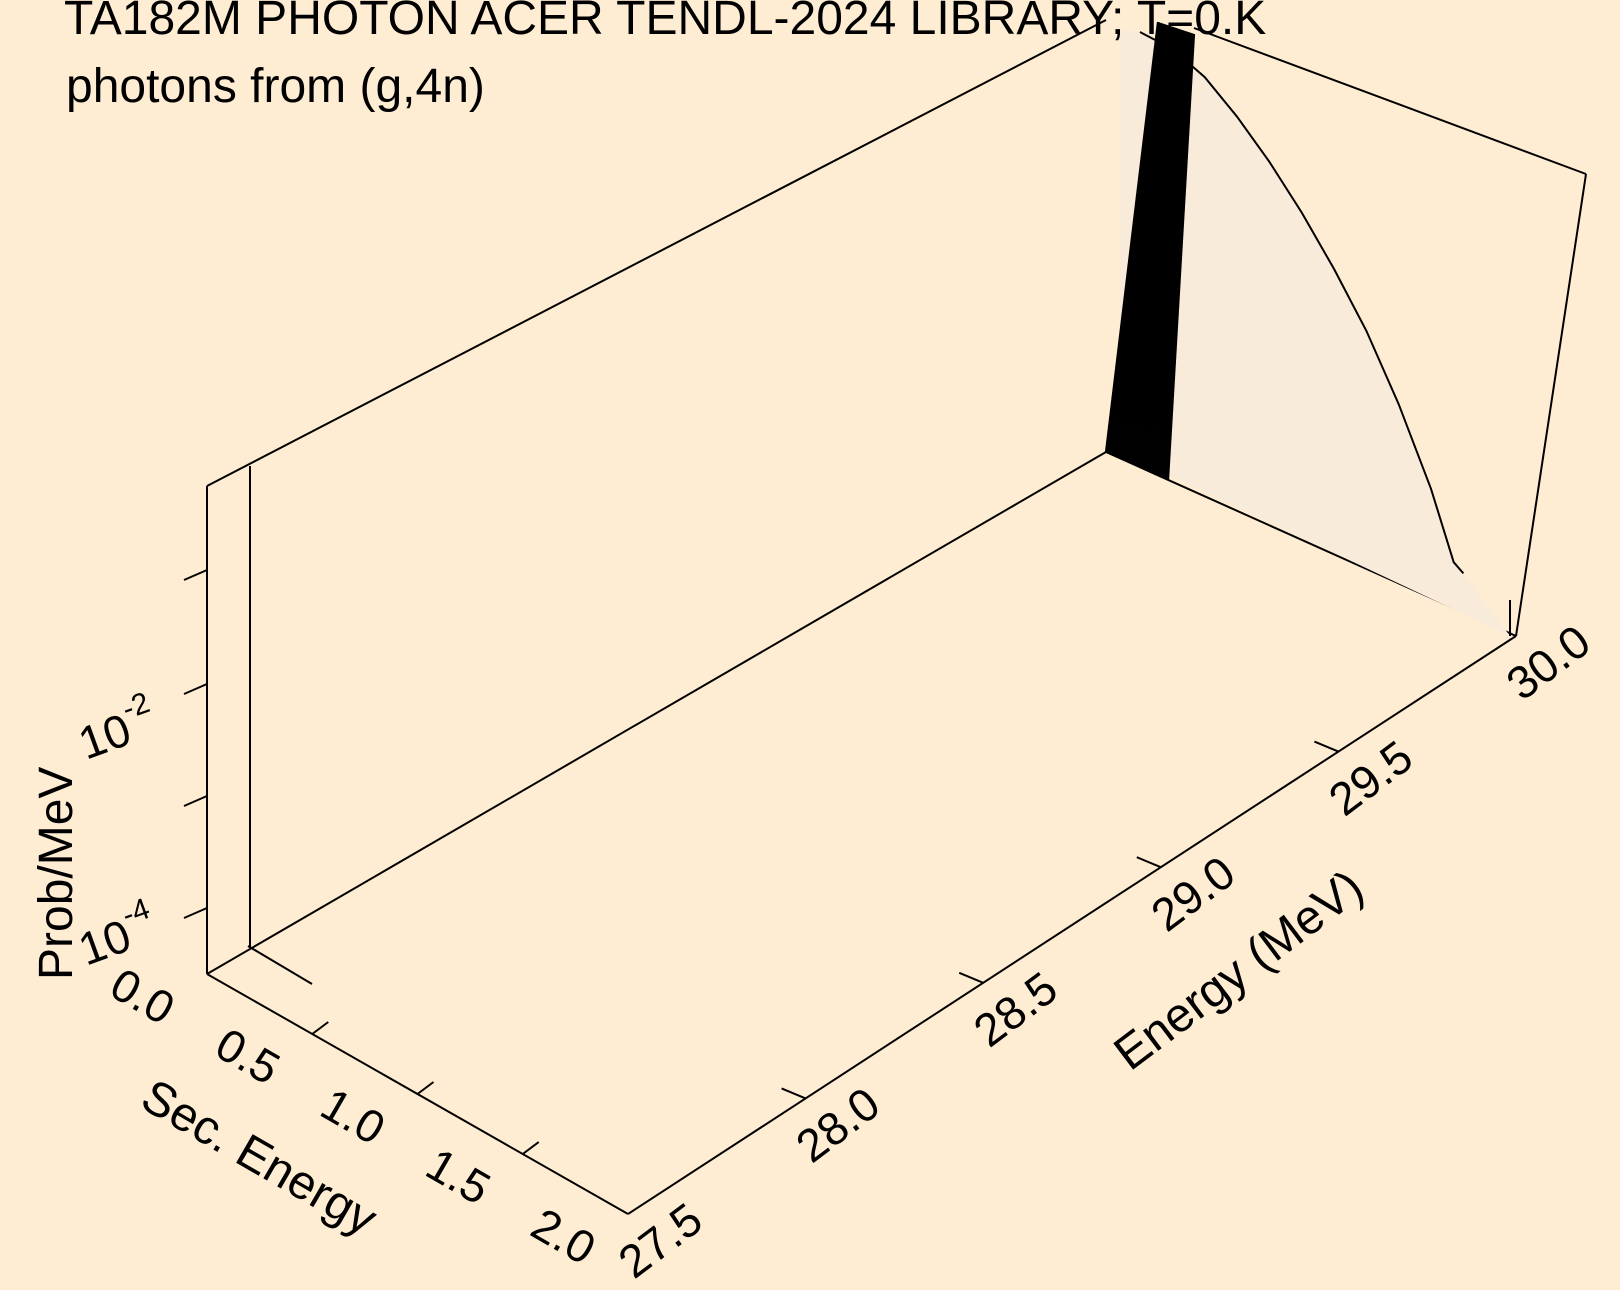  Describe the element at coordinates (837, 1124) in the screenshot. I see `energy-tick-label: 28.0` at that location.